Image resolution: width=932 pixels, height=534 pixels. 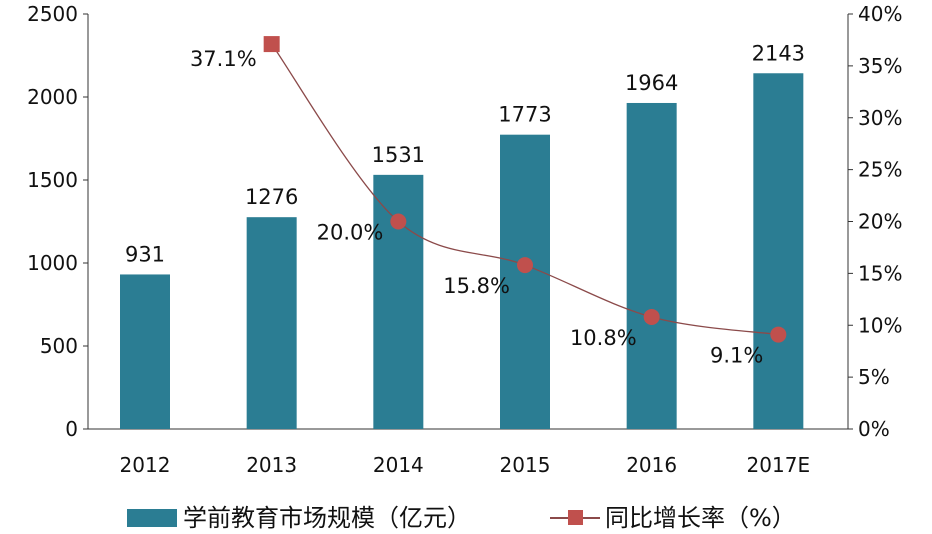 I want to click on line-value-label: 10.8%, so click(x=603, y=338).